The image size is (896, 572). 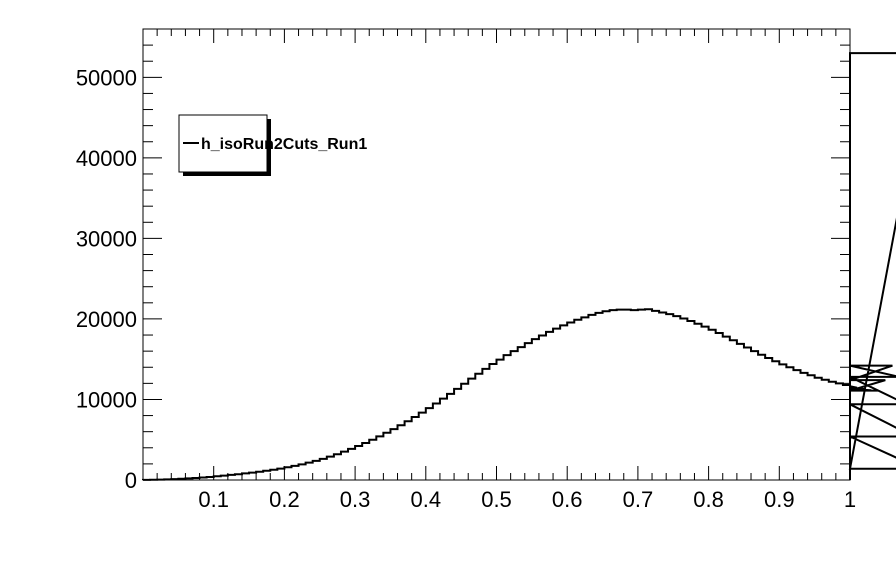 I want to click on x-tick-label: 0.5, so click(x=496, y=499).